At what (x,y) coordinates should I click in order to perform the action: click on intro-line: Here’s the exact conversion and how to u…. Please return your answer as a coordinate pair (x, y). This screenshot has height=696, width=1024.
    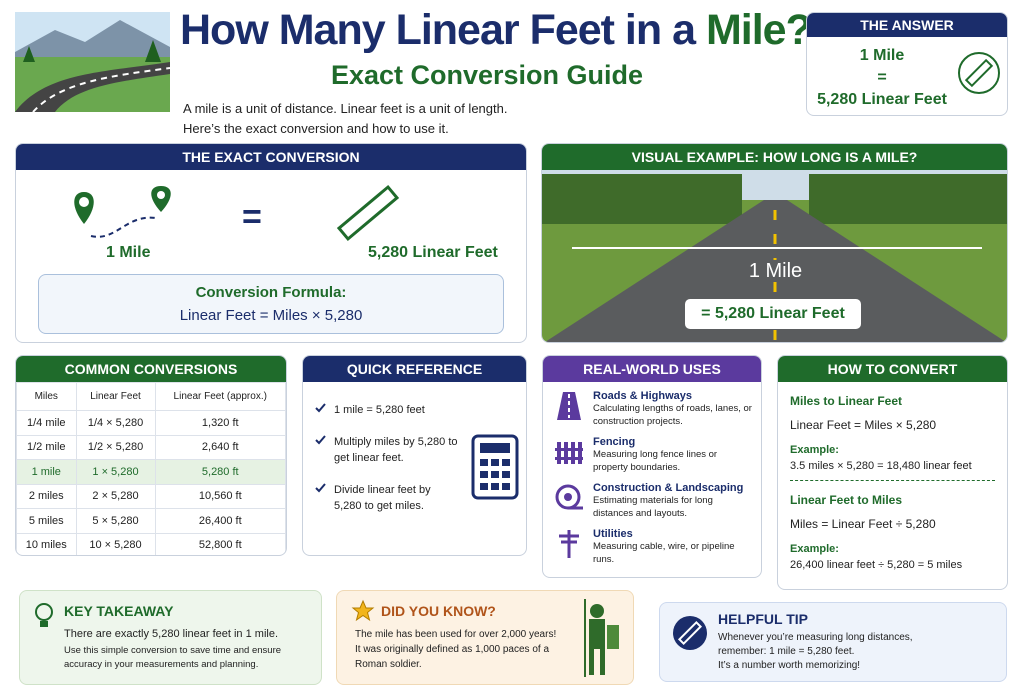
    Looking at the image, I should click on (316, 128).